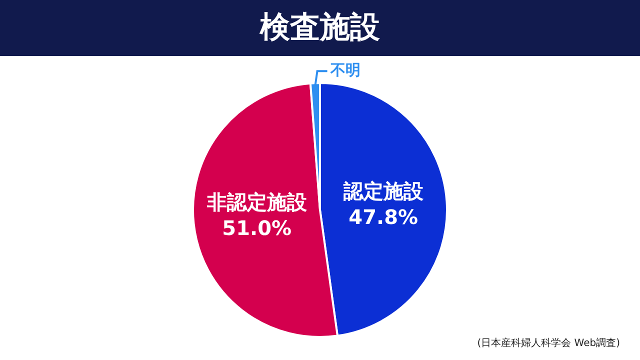 This screenshot has height=360, width=640. Describe the element at coordinates (257, 202) in the screenshot. I see `slice-label: 非認定施設` at that location.